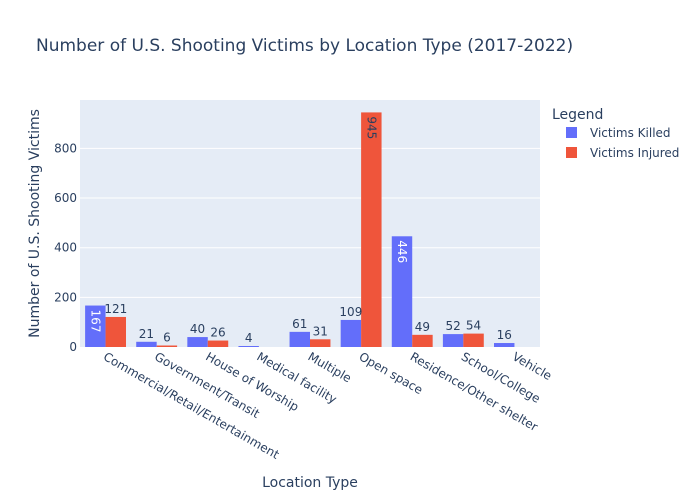  What do you see at coordinates (65, 148) in the screenshot?
I see `y-tick-label: 800` at bounding box center [65, 148].